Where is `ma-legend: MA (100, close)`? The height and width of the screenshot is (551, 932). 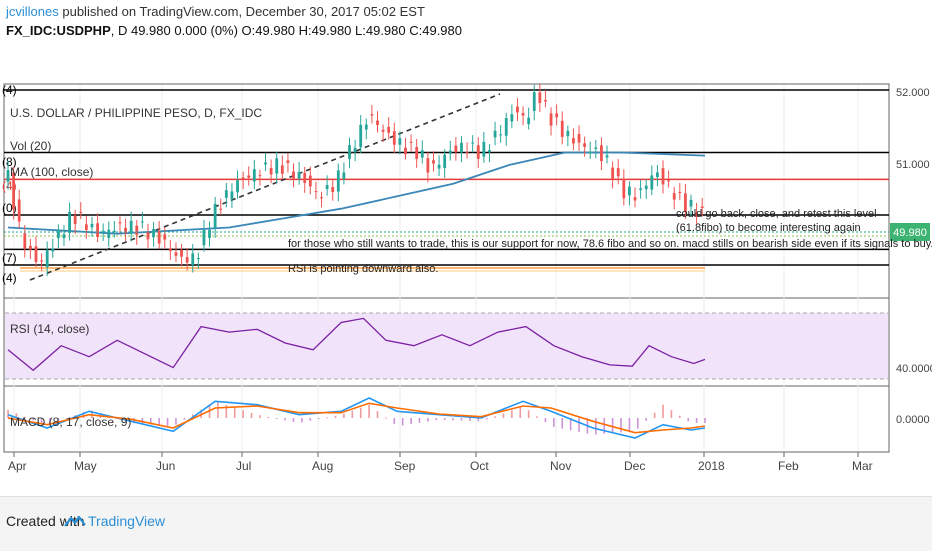
ma-legend: MA (100, close) is located at coordinates (51, 172).